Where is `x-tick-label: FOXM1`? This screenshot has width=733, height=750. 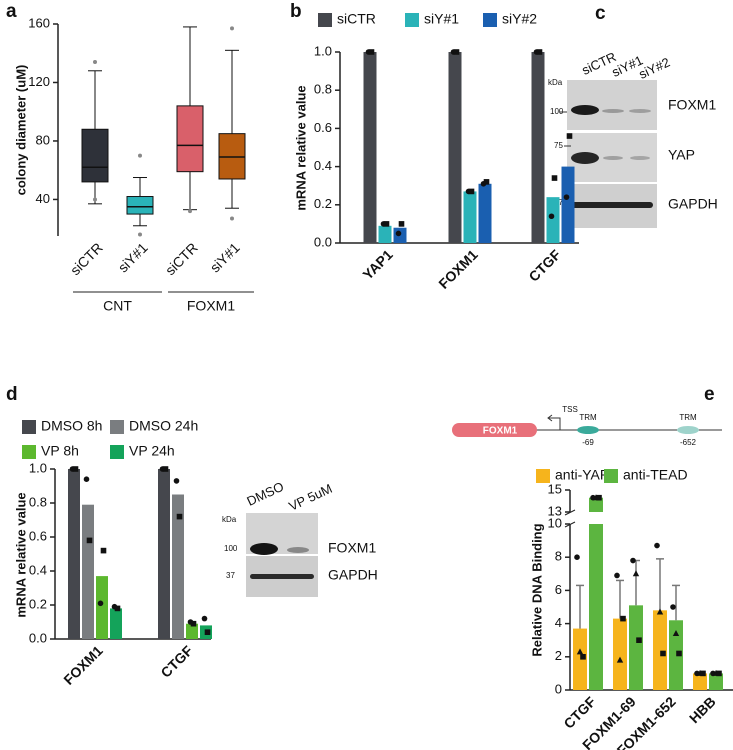 x-tick-label: FOXM1 is located at coordinates (83, 665).